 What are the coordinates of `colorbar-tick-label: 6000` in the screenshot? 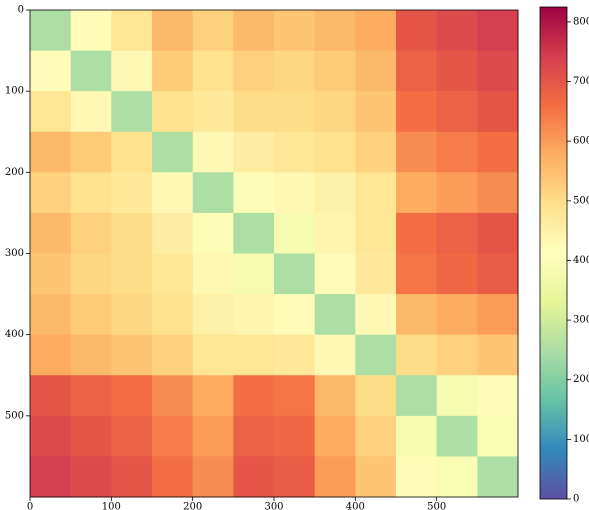 It's located at (581, 141).